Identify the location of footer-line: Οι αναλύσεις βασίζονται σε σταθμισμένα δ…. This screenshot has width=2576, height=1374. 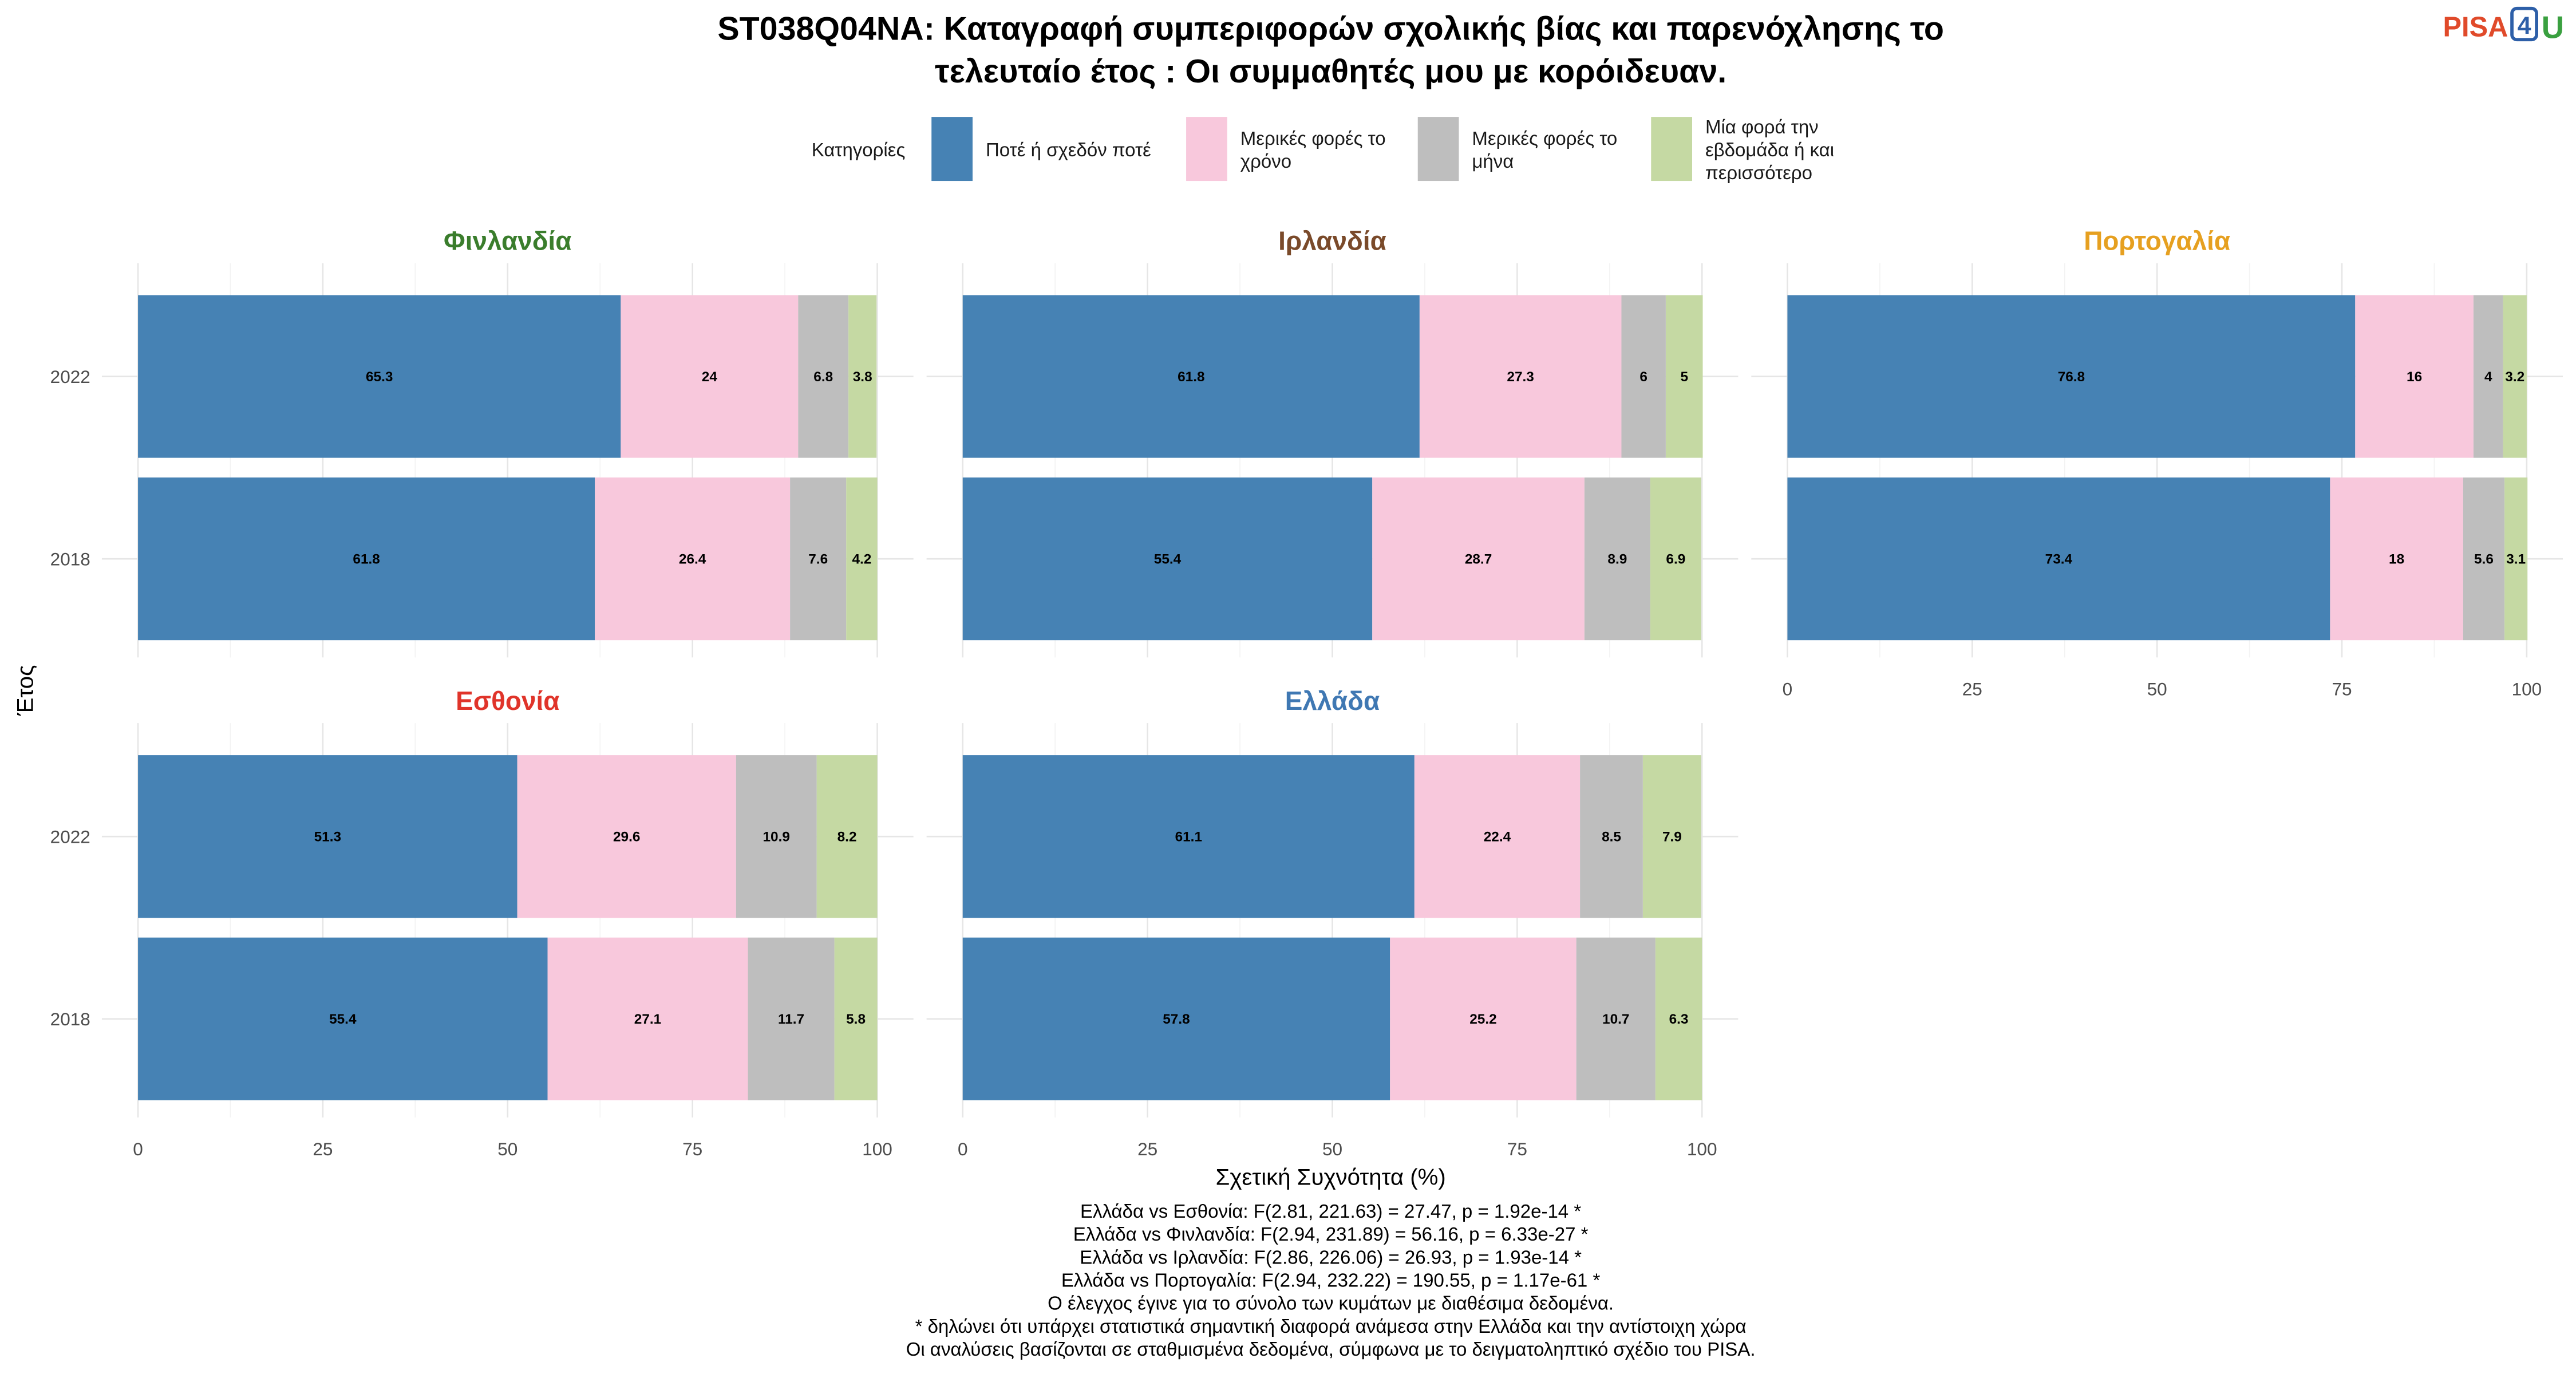
(1331, 1350).